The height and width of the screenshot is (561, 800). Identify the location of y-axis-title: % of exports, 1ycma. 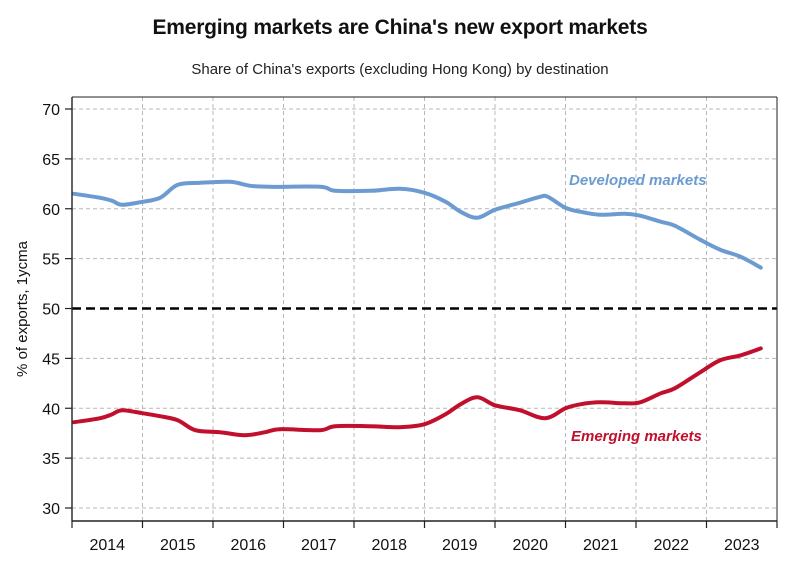
(22, 308).